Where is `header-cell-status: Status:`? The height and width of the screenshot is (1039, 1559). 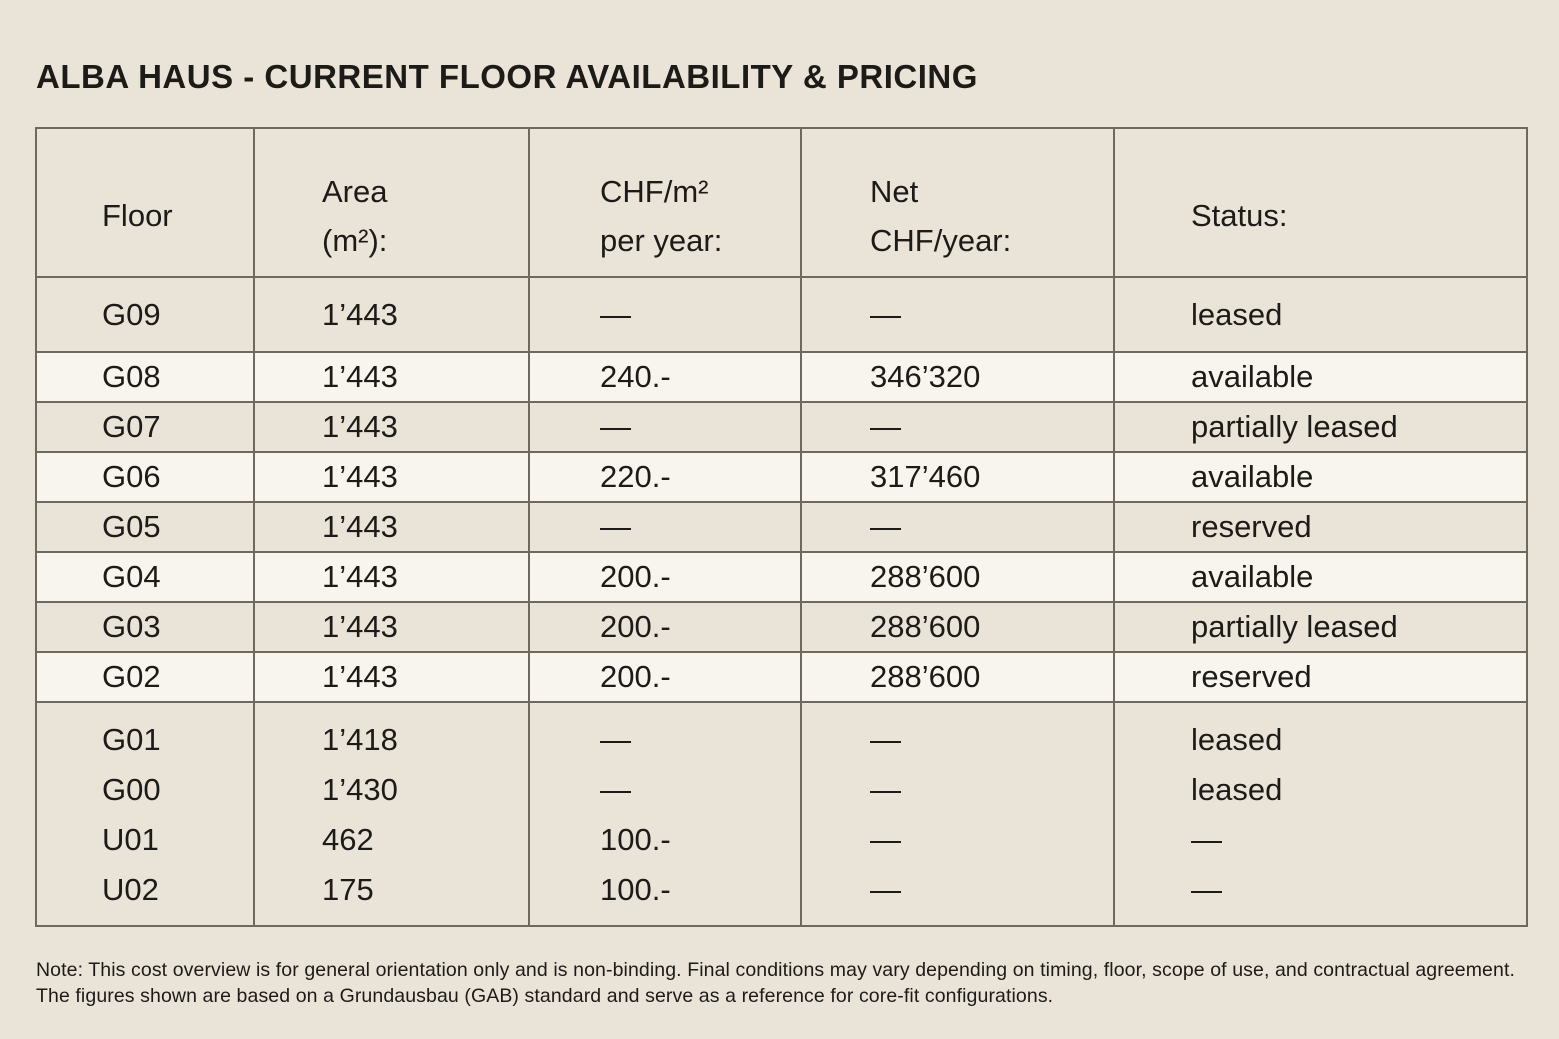
header-cell-status: Status: is located at coordinates (1320, 202).